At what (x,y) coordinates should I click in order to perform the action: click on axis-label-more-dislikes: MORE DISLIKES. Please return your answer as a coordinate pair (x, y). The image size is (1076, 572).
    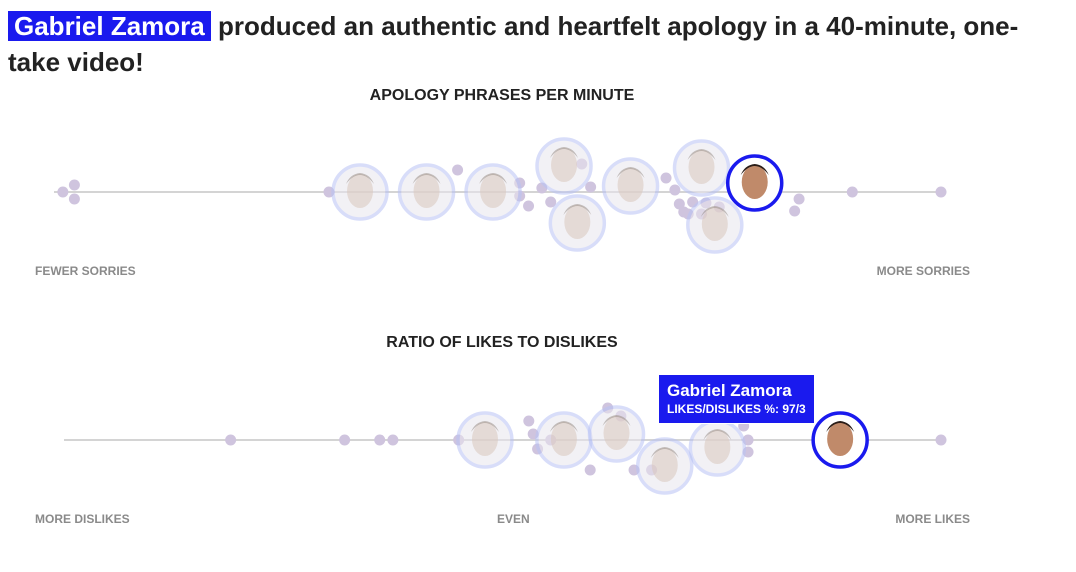
    Looking at the image, I should click on (82, 519).